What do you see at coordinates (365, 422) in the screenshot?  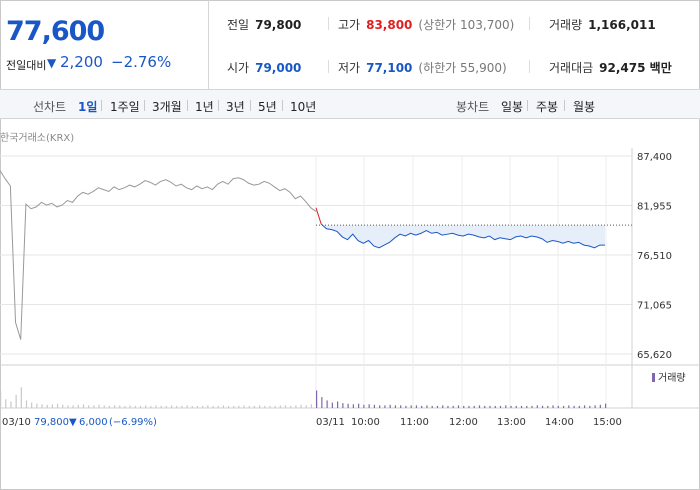 I see `x-tick-label: 10:00` at bounding box center [365, 422].